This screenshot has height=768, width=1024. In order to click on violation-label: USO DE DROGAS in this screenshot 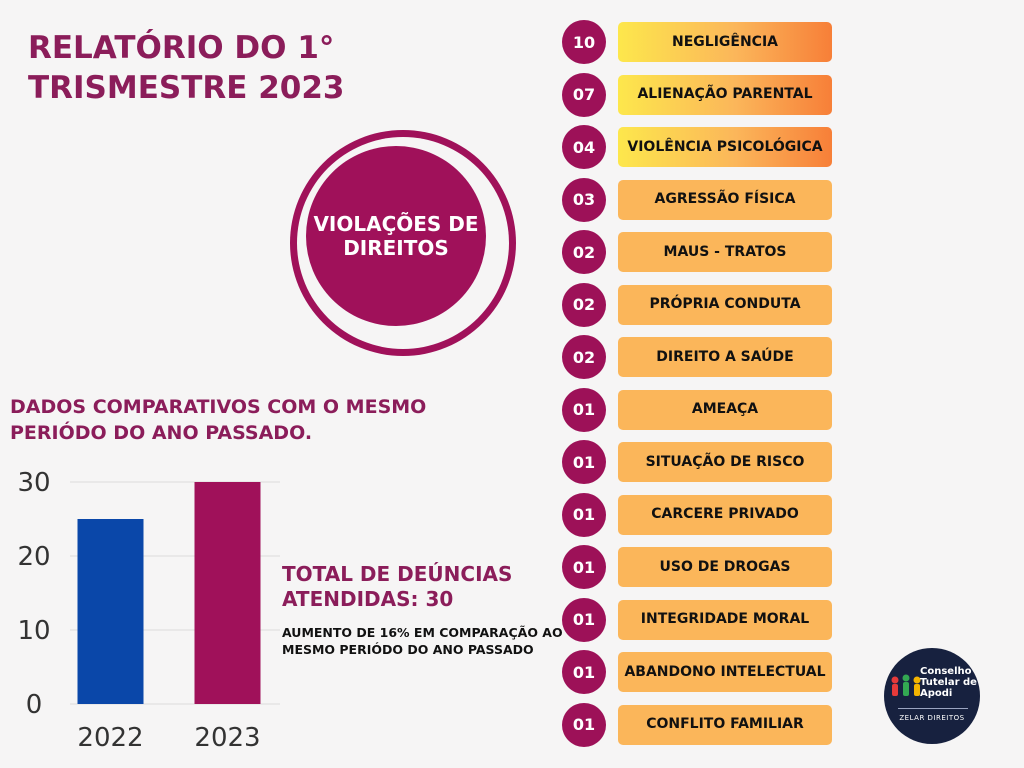, I will do `click(725, 567)`.